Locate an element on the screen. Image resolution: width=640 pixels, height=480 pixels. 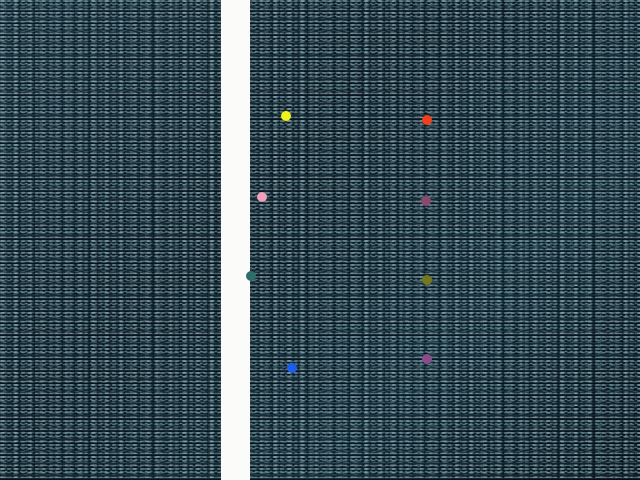
pink-dot is located at coordinates (262, 197).